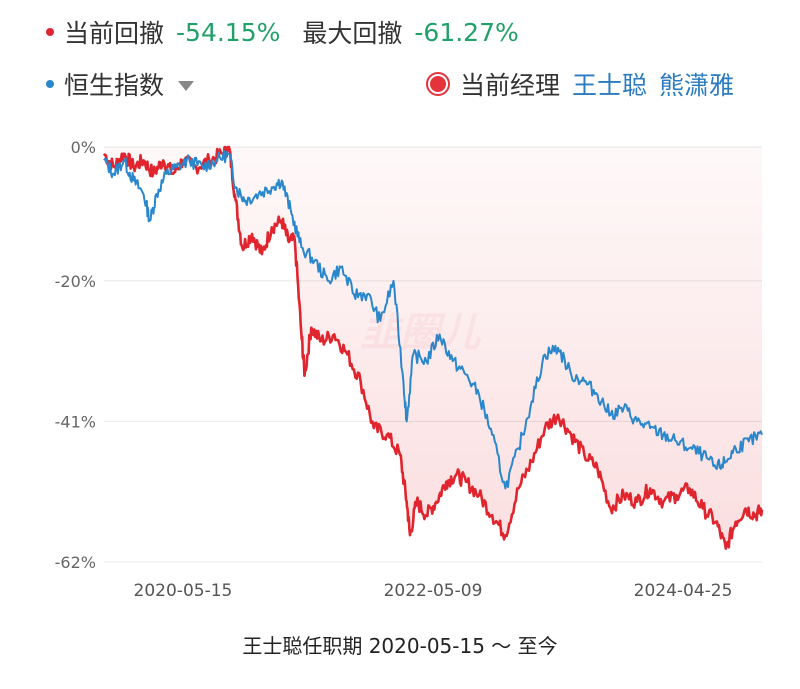 Image resolution: width=800 pixels, height=689 pixels. What do you see at coordinates (438, 84) in the screenshot?
I see `manager-radio-icon` at bounding box center [438, 84].